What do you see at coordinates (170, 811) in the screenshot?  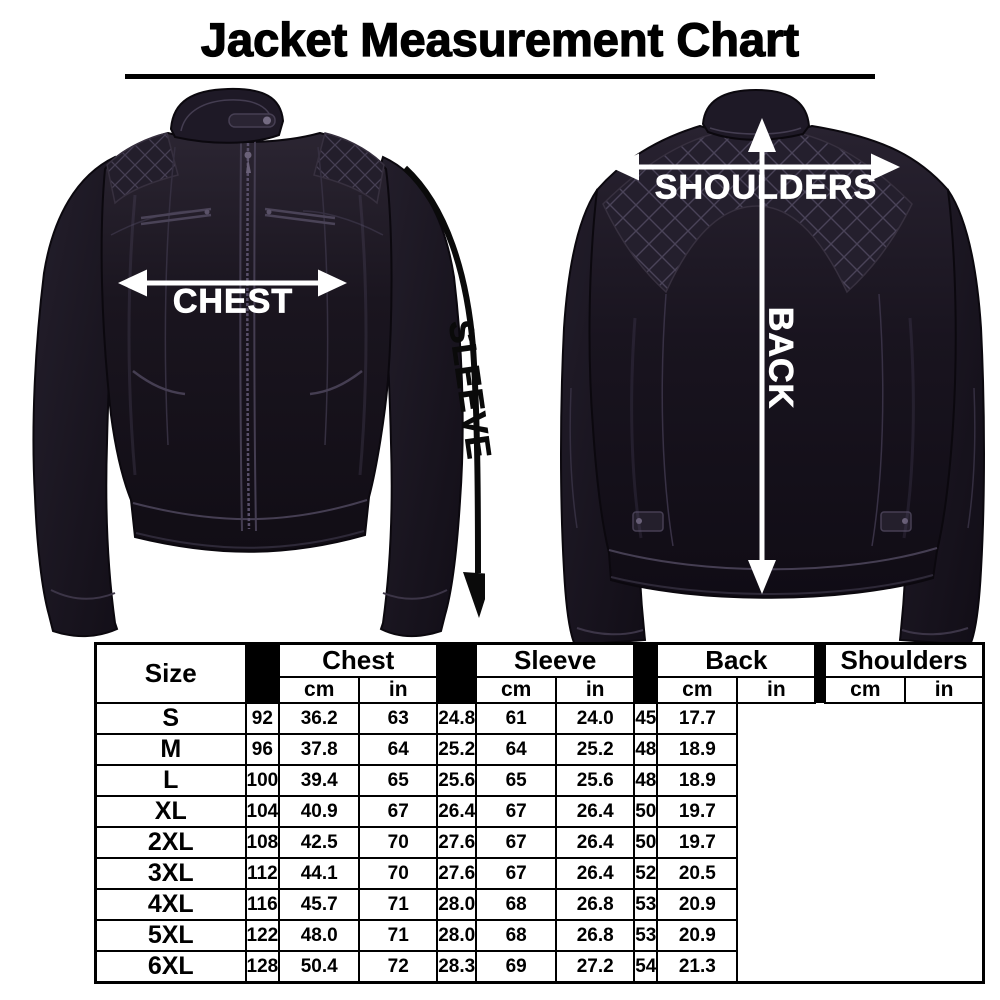 I see `size-label: XL` at bounding box center [170, 811].